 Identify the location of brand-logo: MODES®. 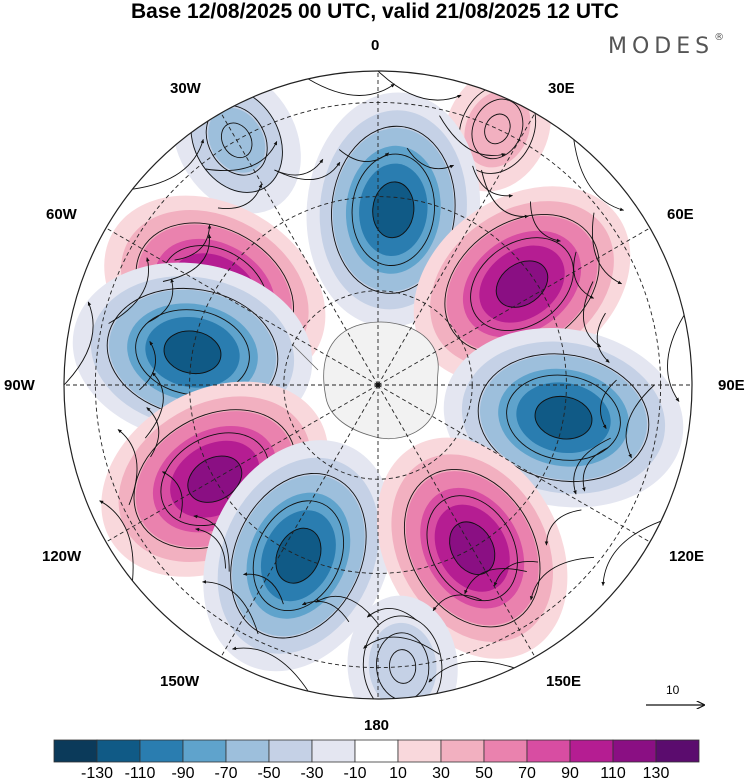
(666, 45).